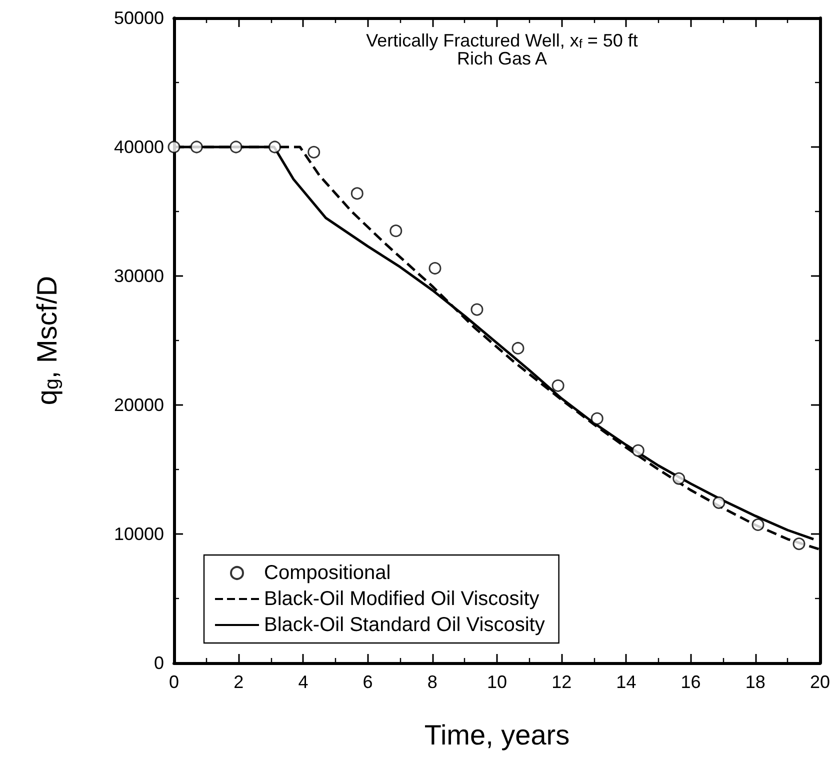 The width and height of the screenshot is (835, 760). I want to click on y-tick-label: 20000, so click(139, 405).